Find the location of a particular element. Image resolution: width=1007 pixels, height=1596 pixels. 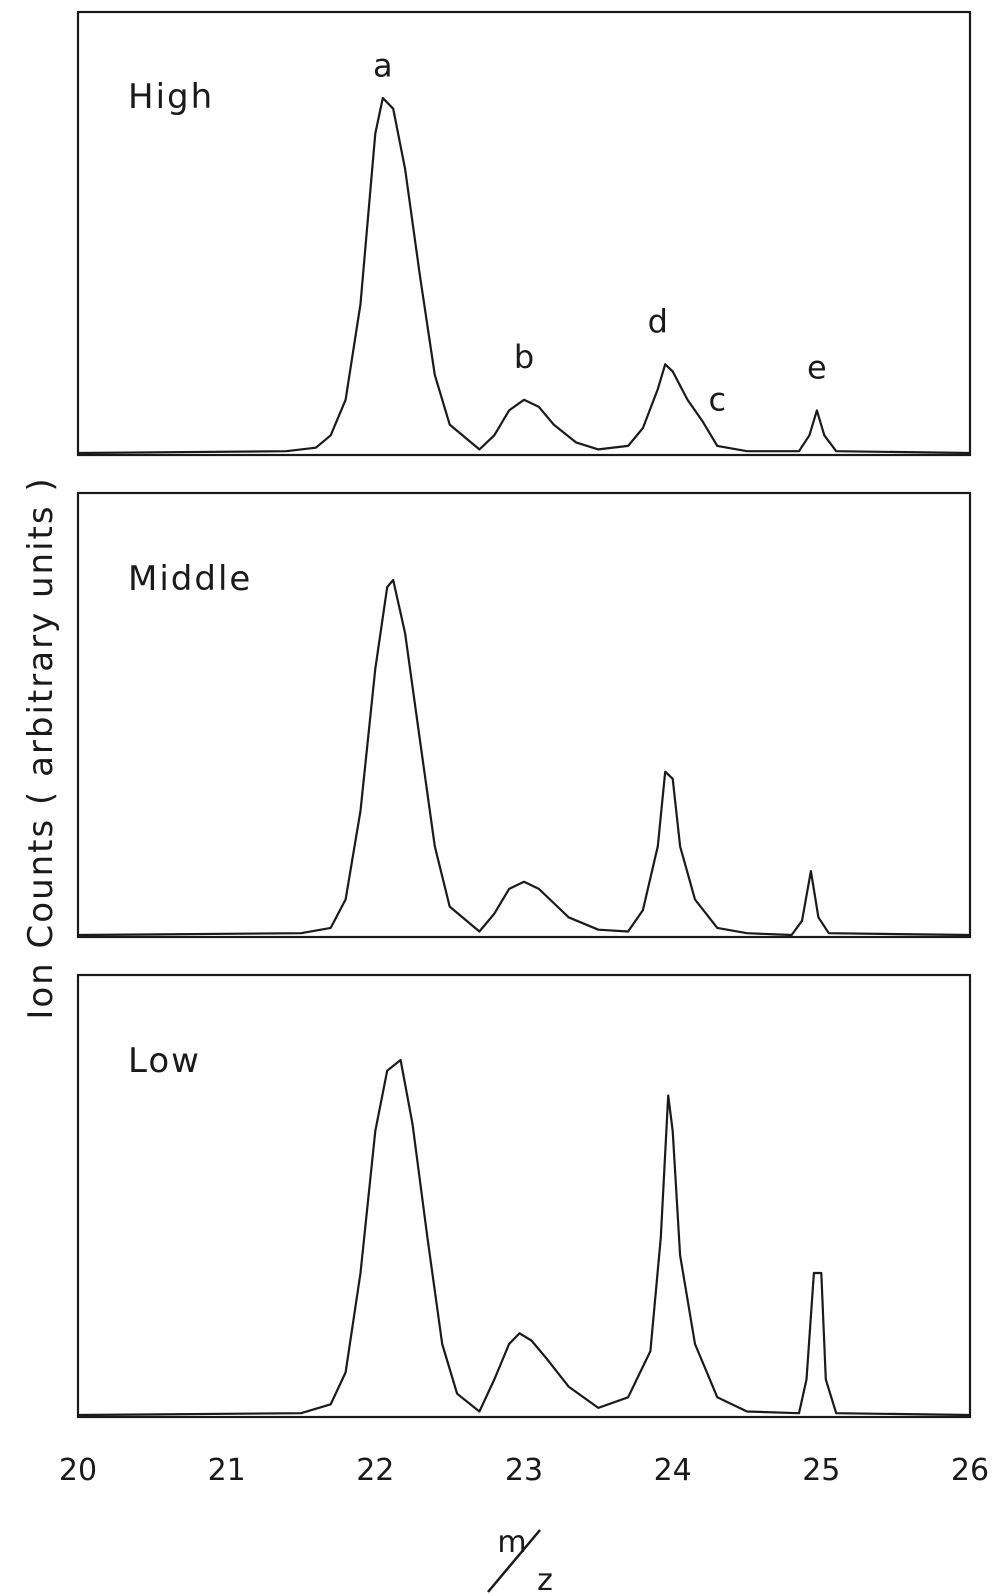

peak-label-e: e is located at coordinates (817, 367).